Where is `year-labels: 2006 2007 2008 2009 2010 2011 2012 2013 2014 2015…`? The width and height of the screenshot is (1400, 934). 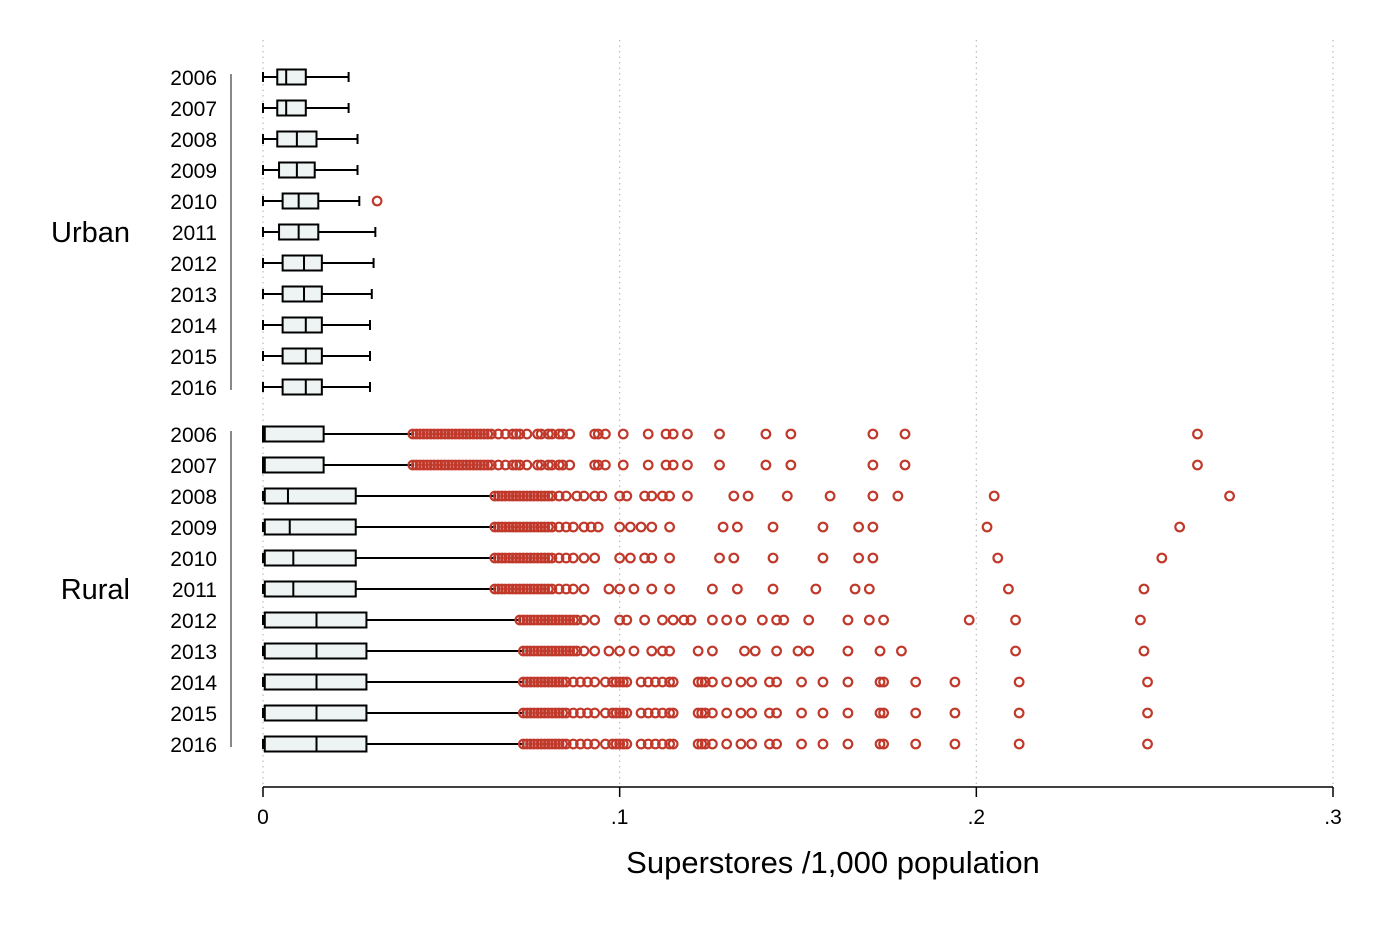 year-labels: 2006 2007 2008 2009 2010 2011 2012 2013 2014 2015… is located at coordinates (193, 412).